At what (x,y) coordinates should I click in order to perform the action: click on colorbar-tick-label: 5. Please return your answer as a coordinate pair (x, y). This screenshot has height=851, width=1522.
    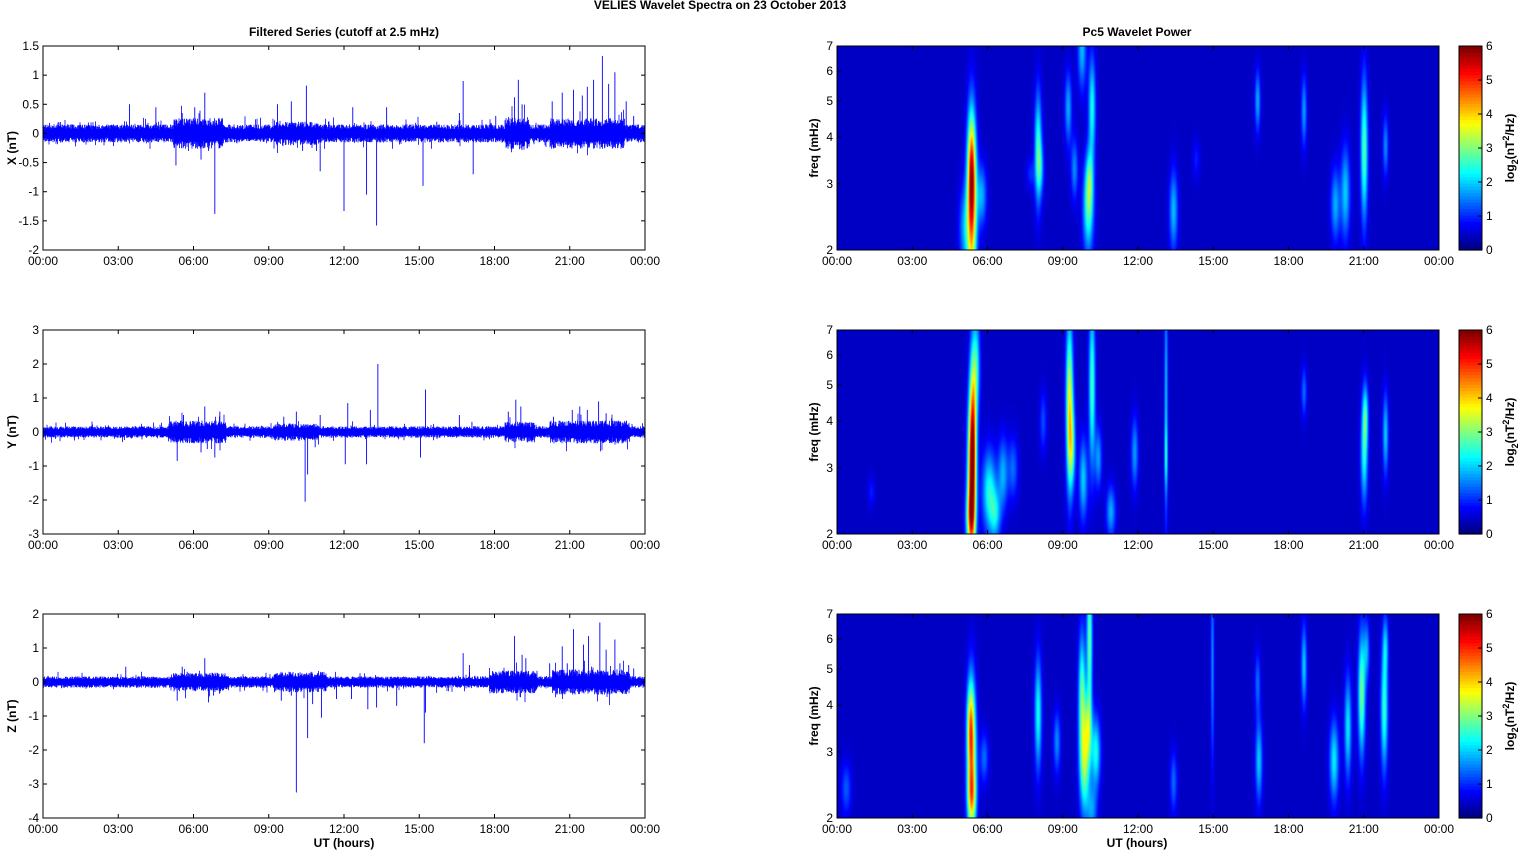
    Looking at the image, I should click on (1489, 648).